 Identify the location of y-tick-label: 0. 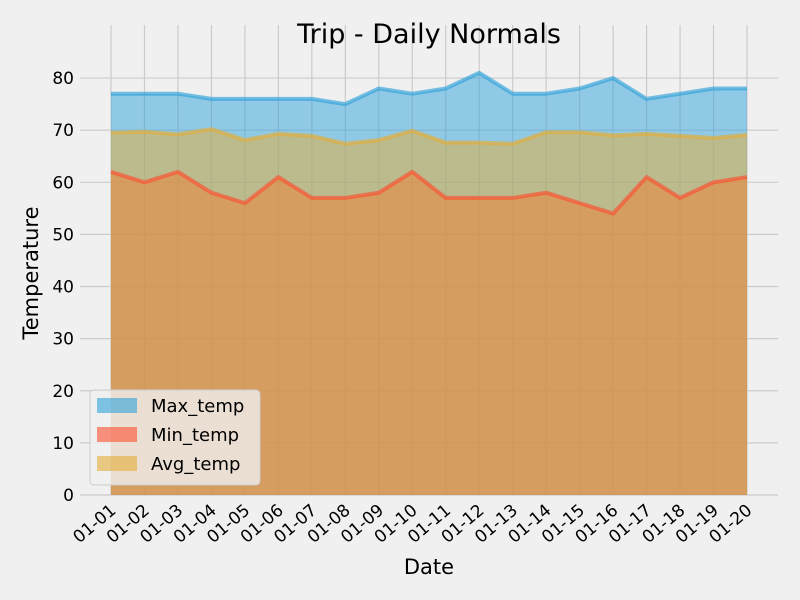
(68, 496).